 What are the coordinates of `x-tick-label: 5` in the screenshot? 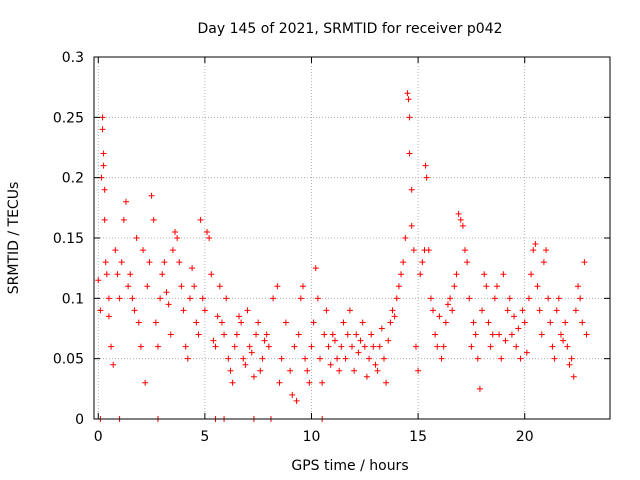 It's located at (204, 437).